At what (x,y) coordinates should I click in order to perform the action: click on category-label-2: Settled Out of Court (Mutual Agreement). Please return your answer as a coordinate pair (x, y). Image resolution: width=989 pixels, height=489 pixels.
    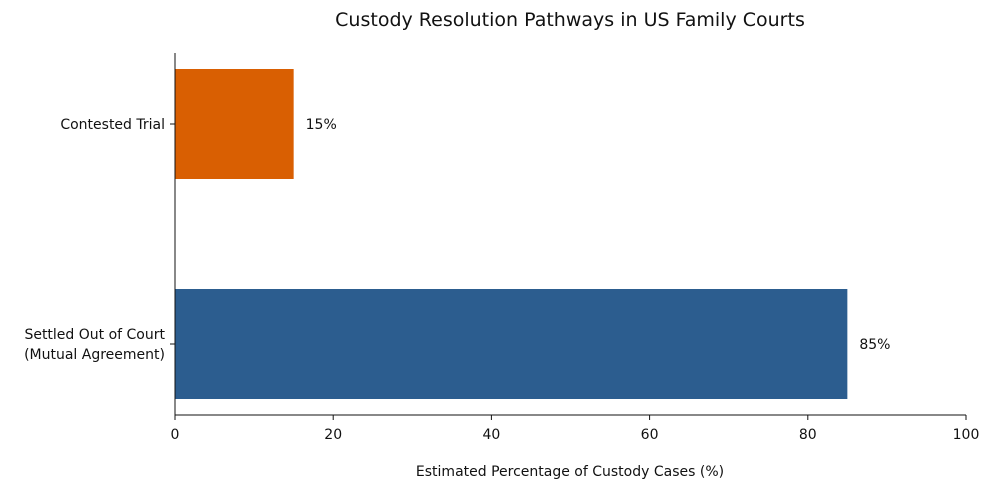
    Looking at the image, I should click on (94, 345).